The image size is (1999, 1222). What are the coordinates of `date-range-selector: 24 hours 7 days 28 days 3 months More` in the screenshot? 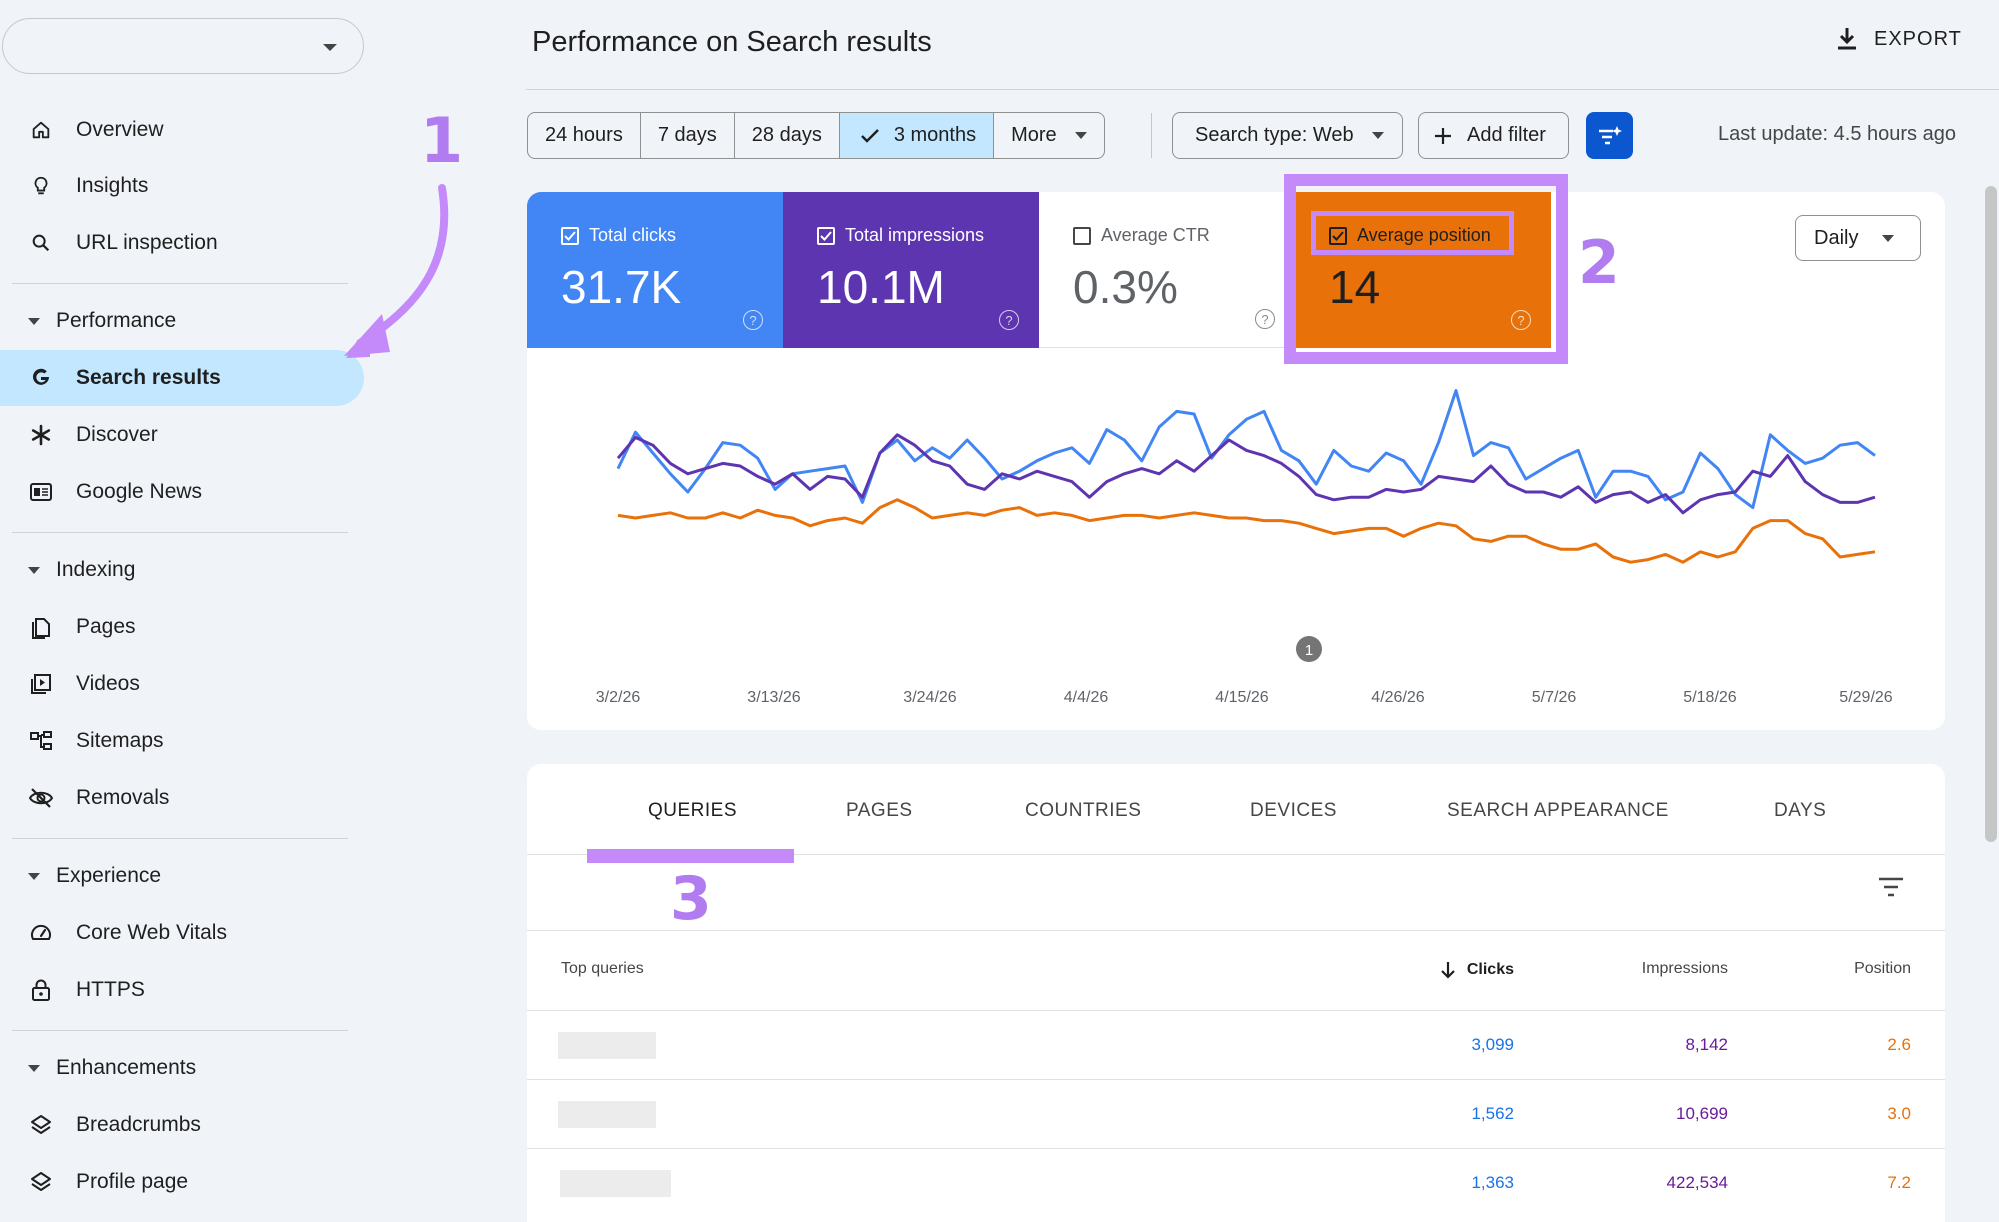 It's located at (816, 135).